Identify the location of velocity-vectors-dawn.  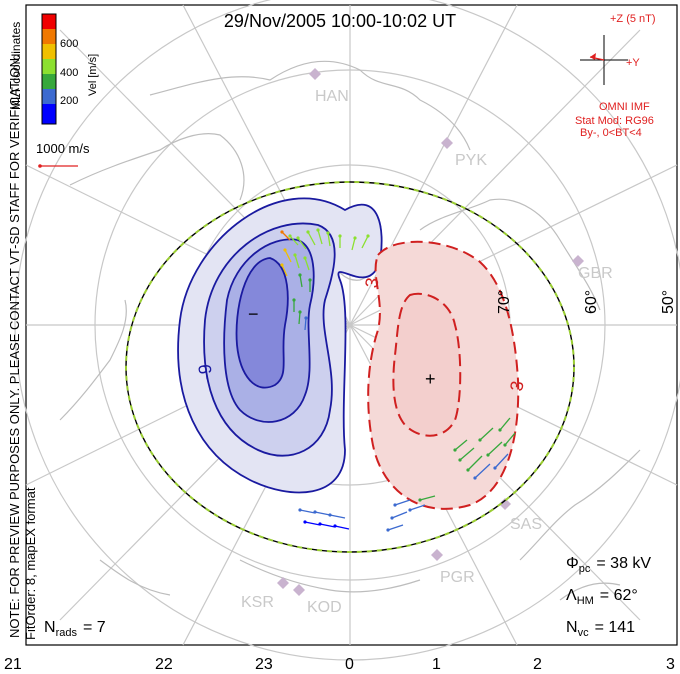
(451, 474).